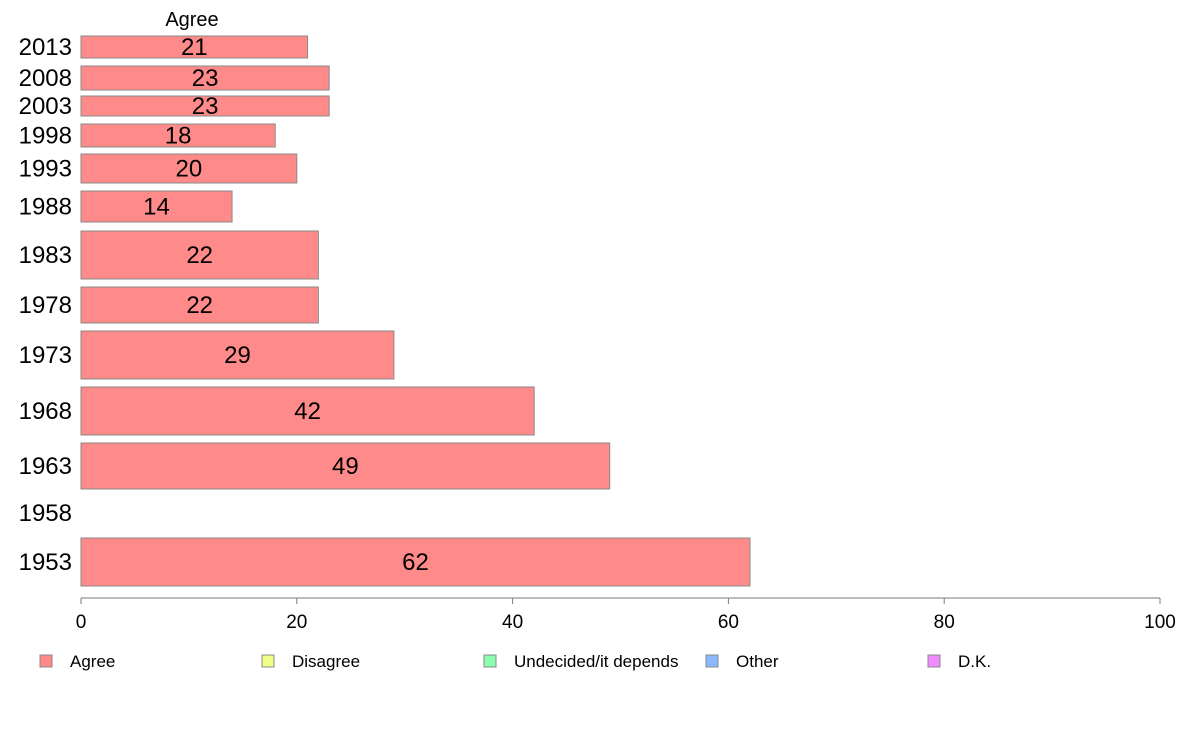  Describe the element at coordinates (45, 47) in the screenshot. I see `category-label: 2013` at that location.